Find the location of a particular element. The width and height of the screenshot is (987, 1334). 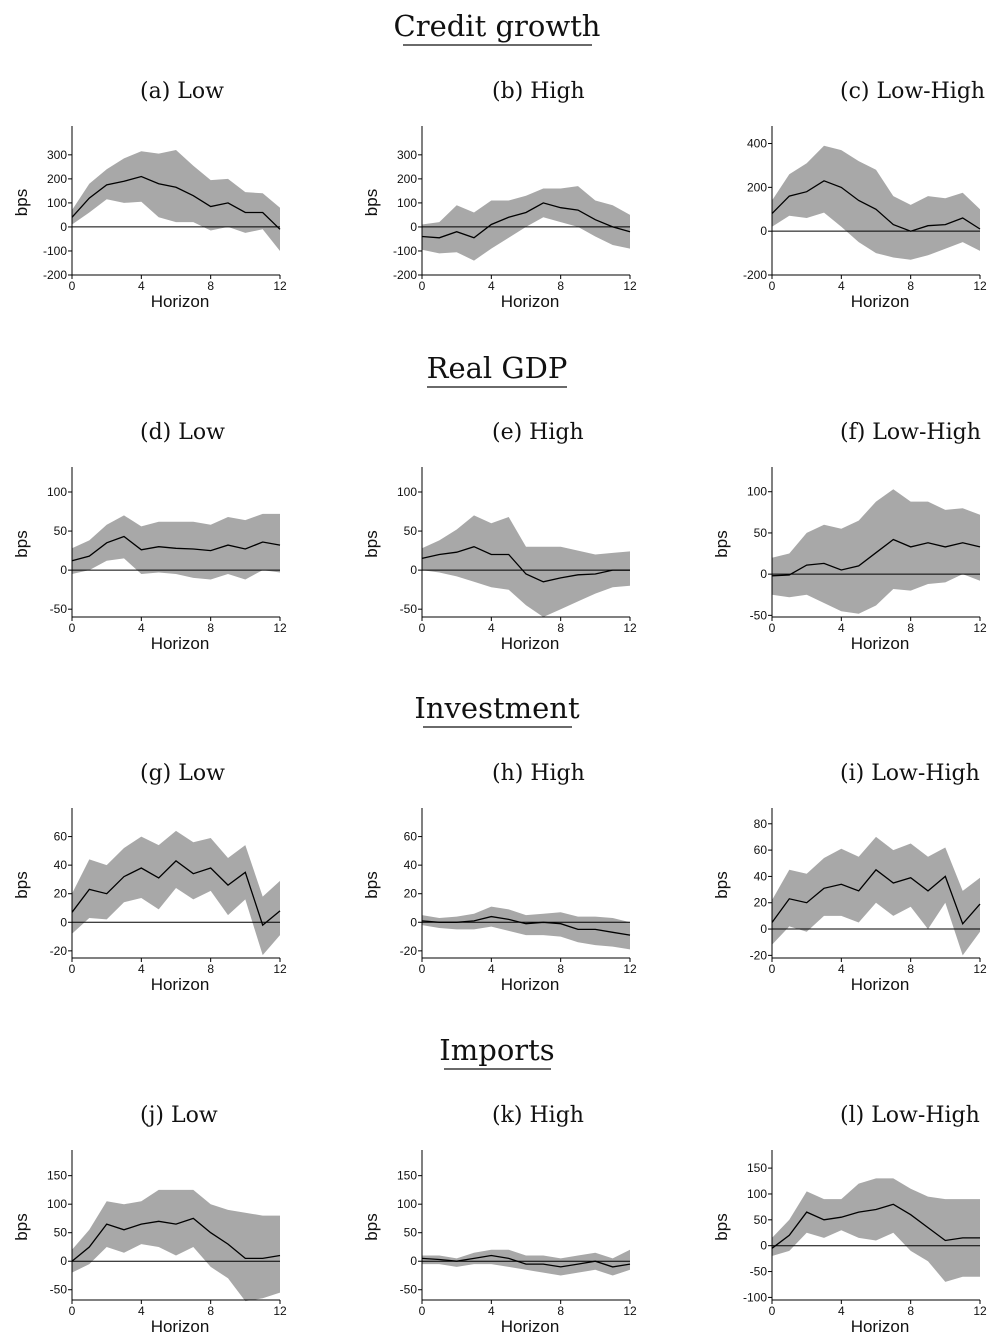

panel-title: (c) Low-High is located at coordinates (912, 91).